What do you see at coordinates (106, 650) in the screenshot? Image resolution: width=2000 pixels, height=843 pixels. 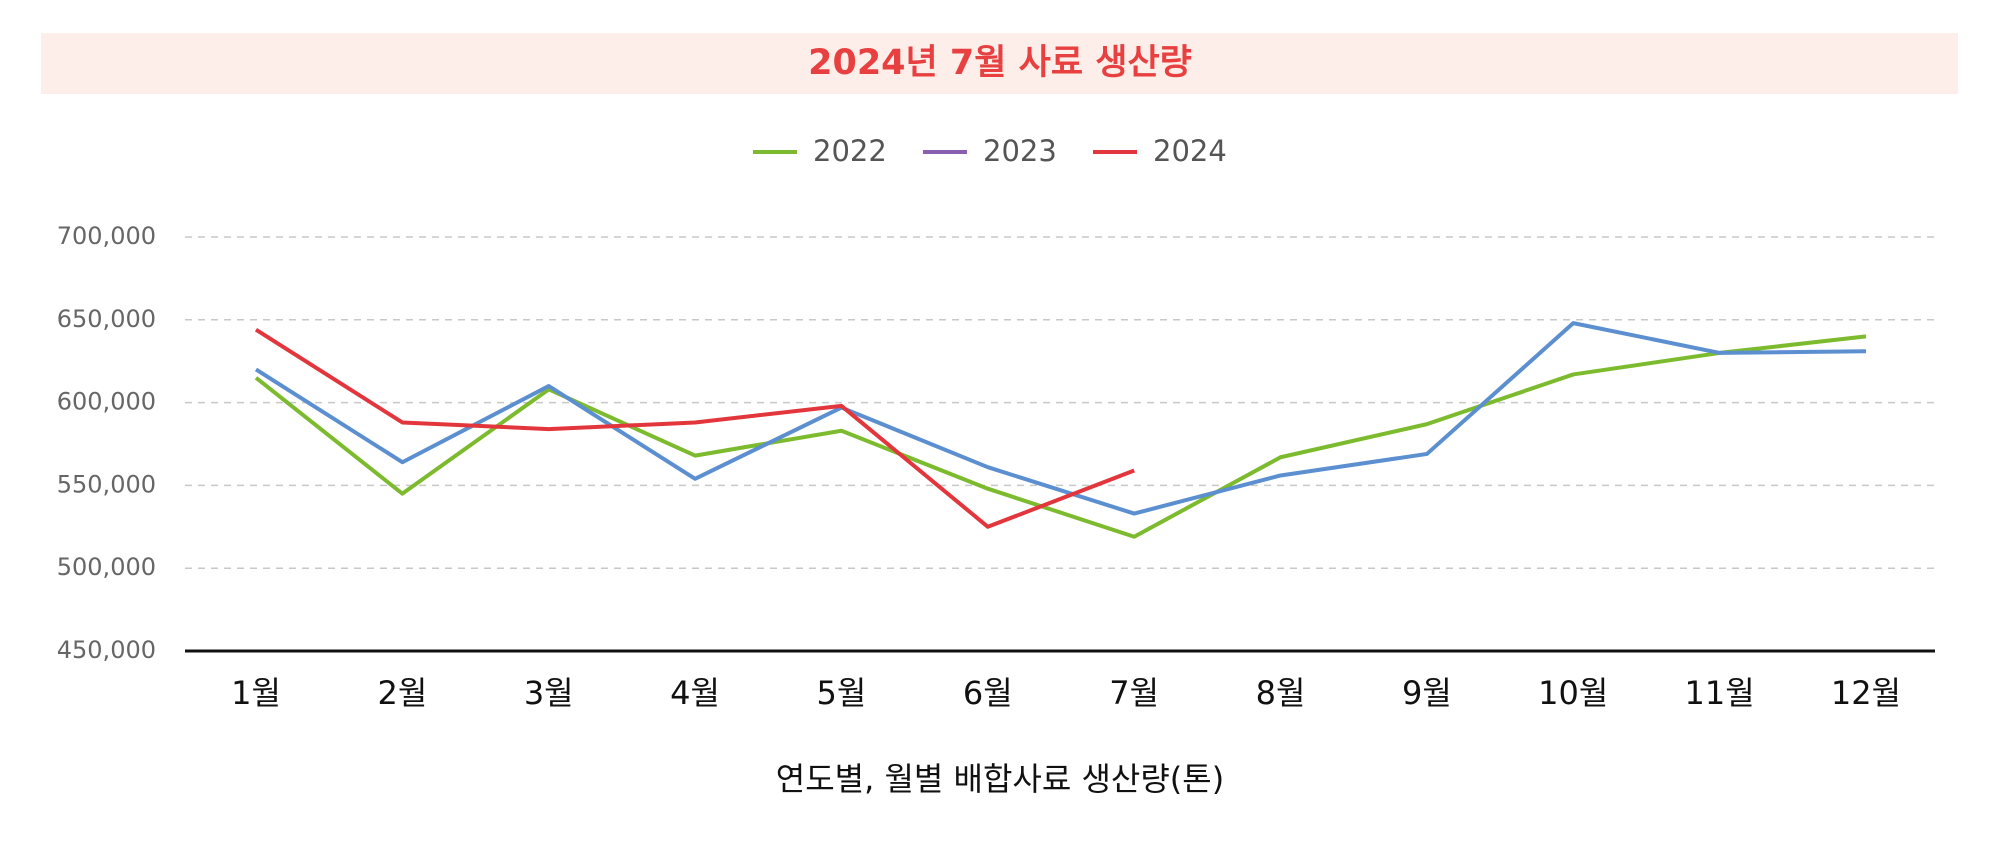 I see `y-tick-label: 450,000` at bounding box center [106, 650].